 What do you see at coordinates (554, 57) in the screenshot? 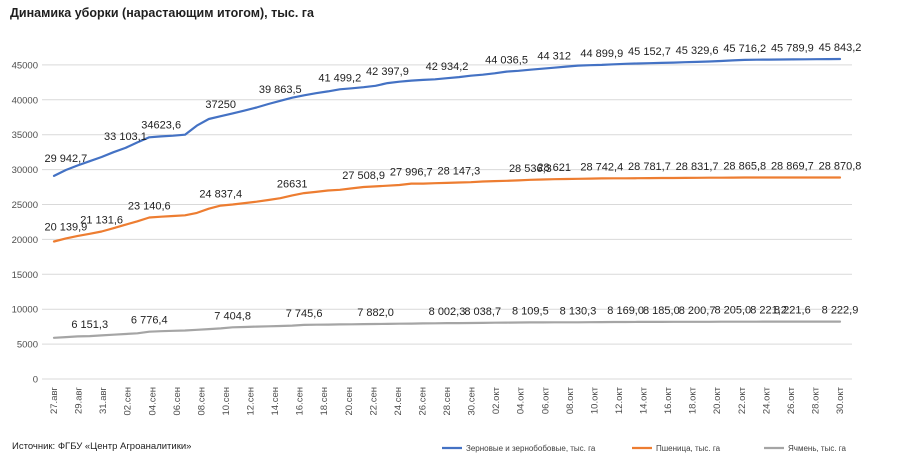
I see `data-label: 44 312` at bounding box center [554, 57].